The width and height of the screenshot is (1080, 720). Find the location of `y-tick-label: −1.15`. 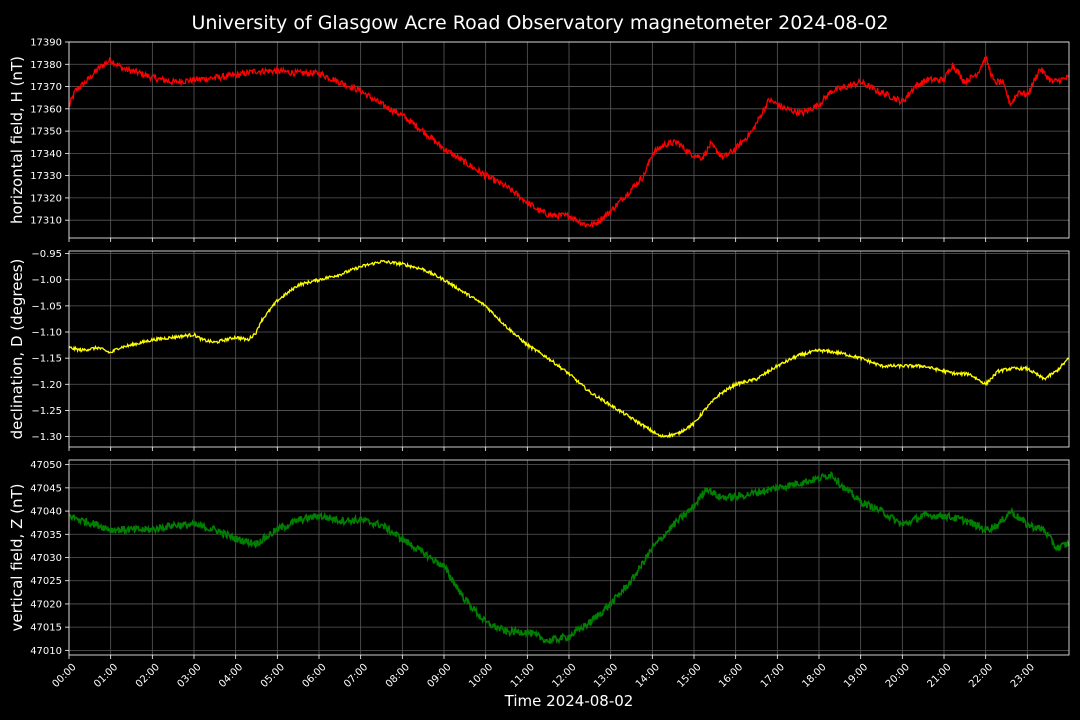

y-tick-label: −1.15 is located at coordinates (46, 359).